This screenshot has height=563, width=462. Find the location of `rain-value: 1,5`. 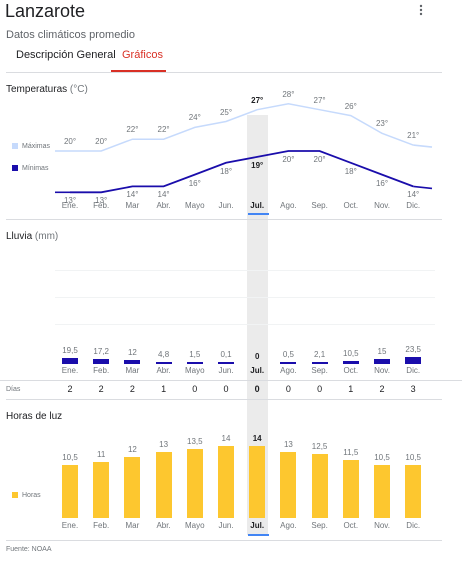

rain-value: 1,5 is located at coordinates (195, 354).